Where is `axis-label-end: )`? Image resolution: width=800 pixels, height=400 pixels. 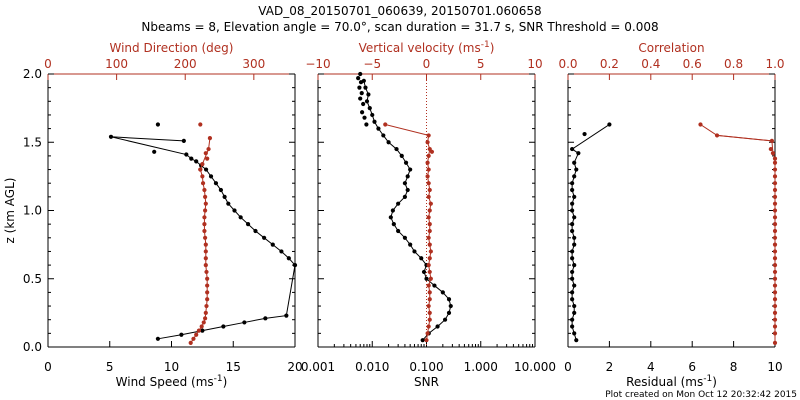 axis-label-end: ) is located at coordinates (225, 382).